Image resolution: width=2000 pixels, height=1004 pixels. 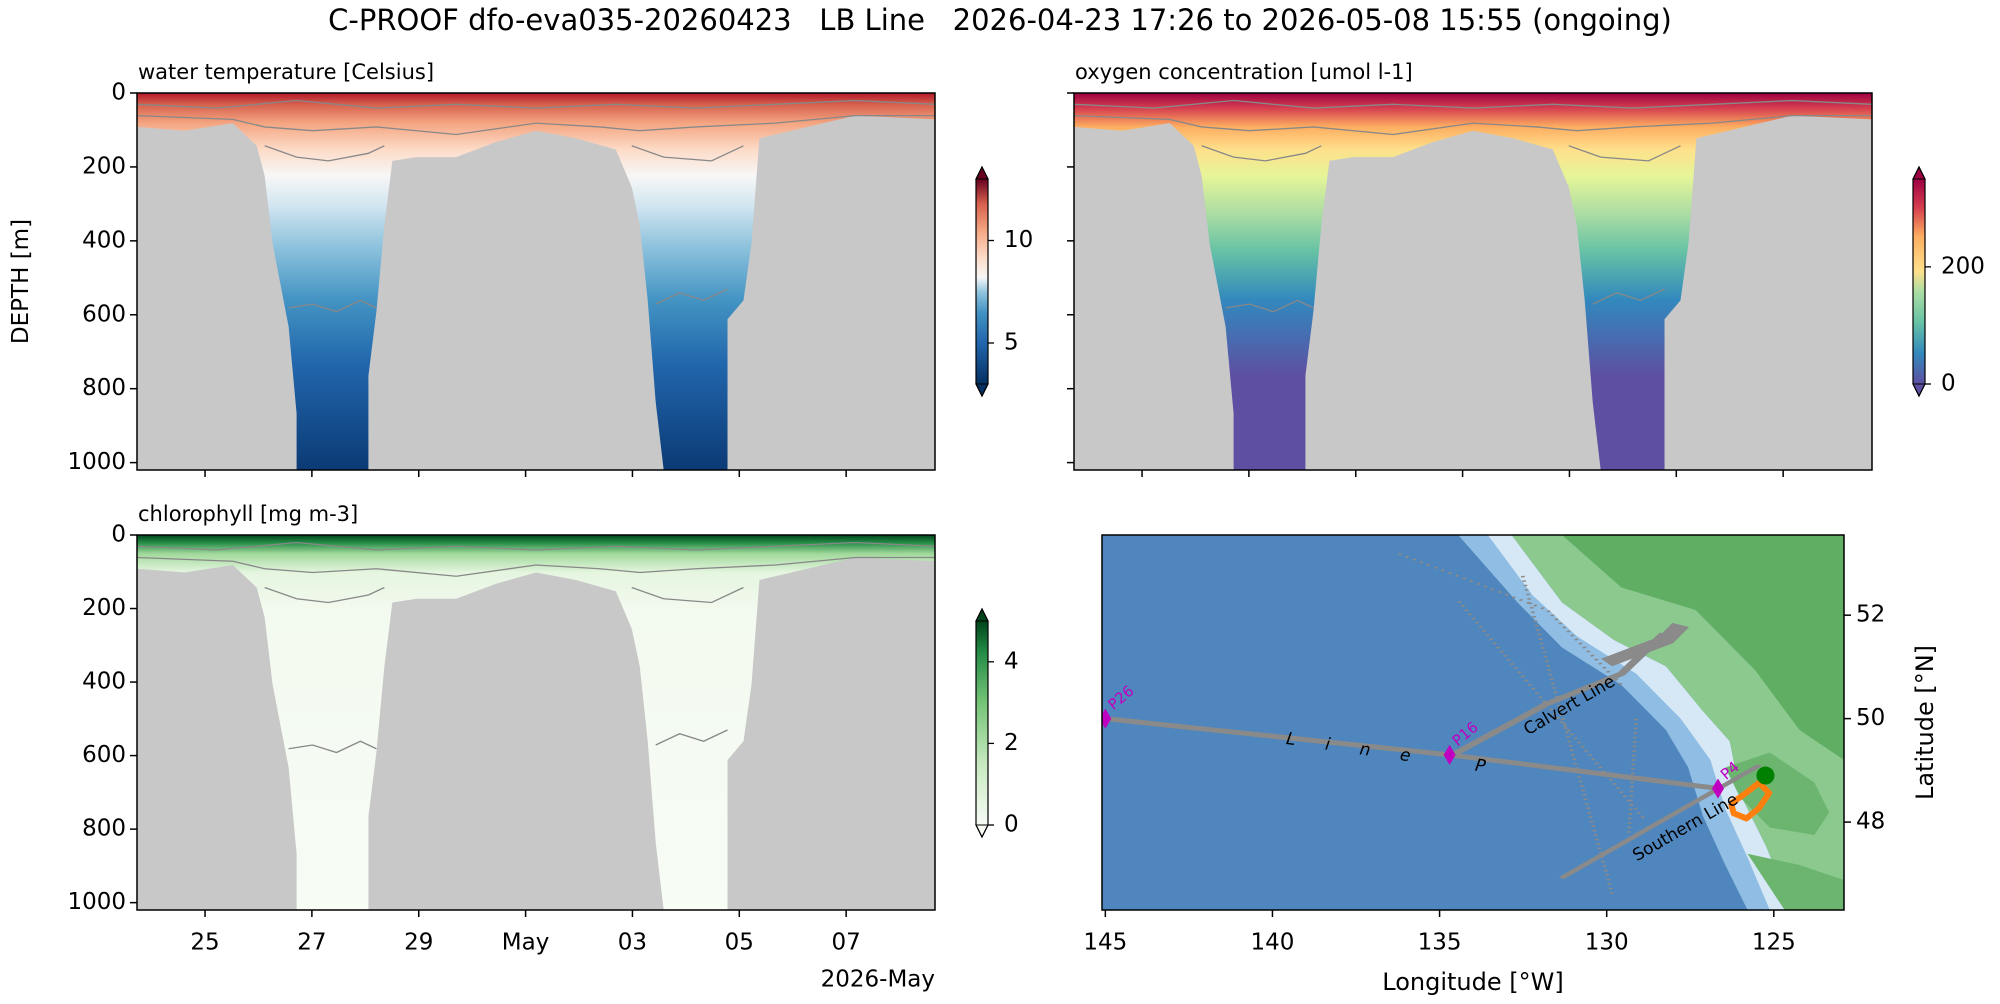 I want to click on y-tick-label: 48, so click(x=1870, y=822).